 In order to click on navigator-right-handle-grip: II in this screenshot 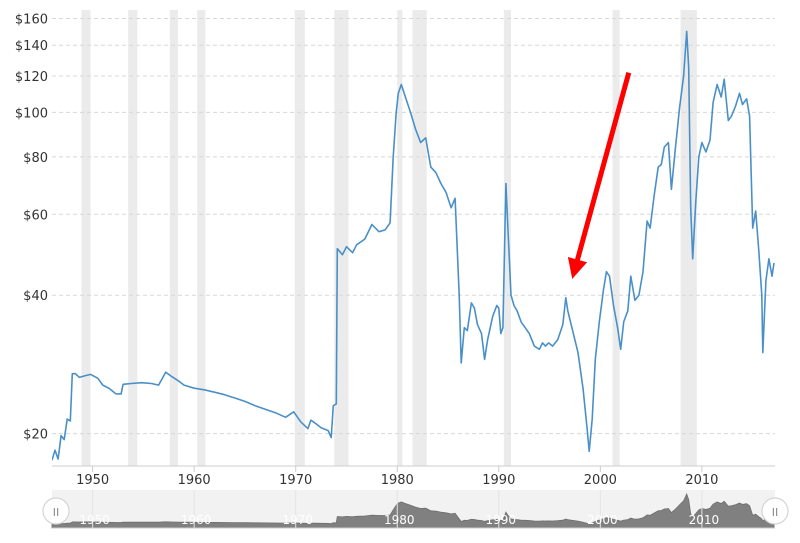, I will do `click(775, 512)`.